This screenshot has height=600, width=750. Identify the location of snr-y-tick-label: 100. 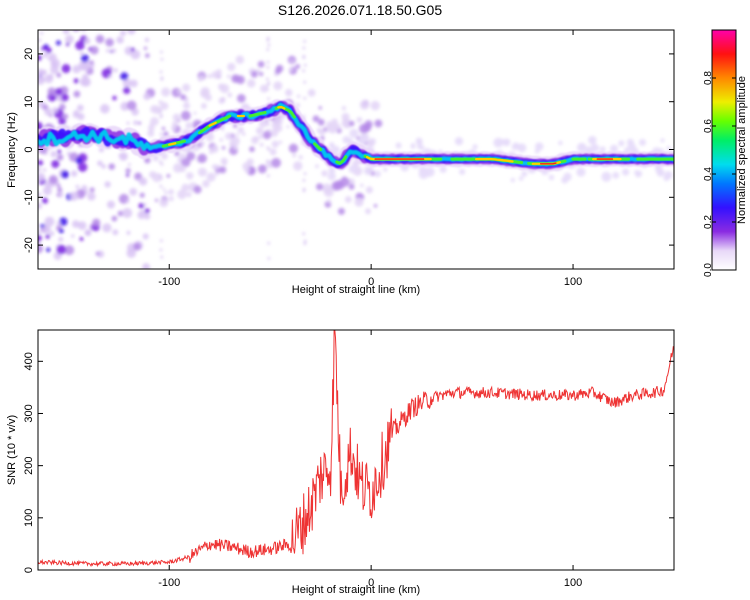
(29, 518).